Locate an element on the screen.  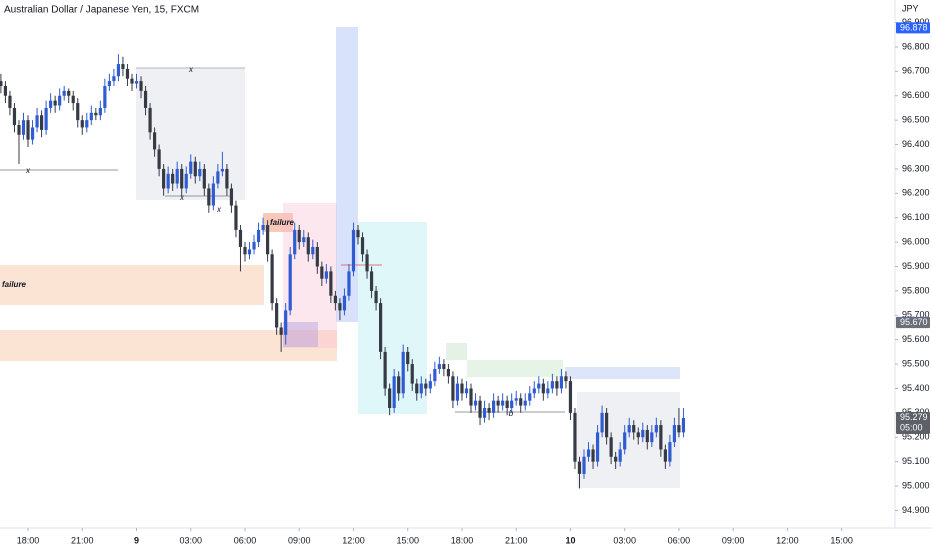
x-tick-label: 18:00 is located at coordinates (462, 540).